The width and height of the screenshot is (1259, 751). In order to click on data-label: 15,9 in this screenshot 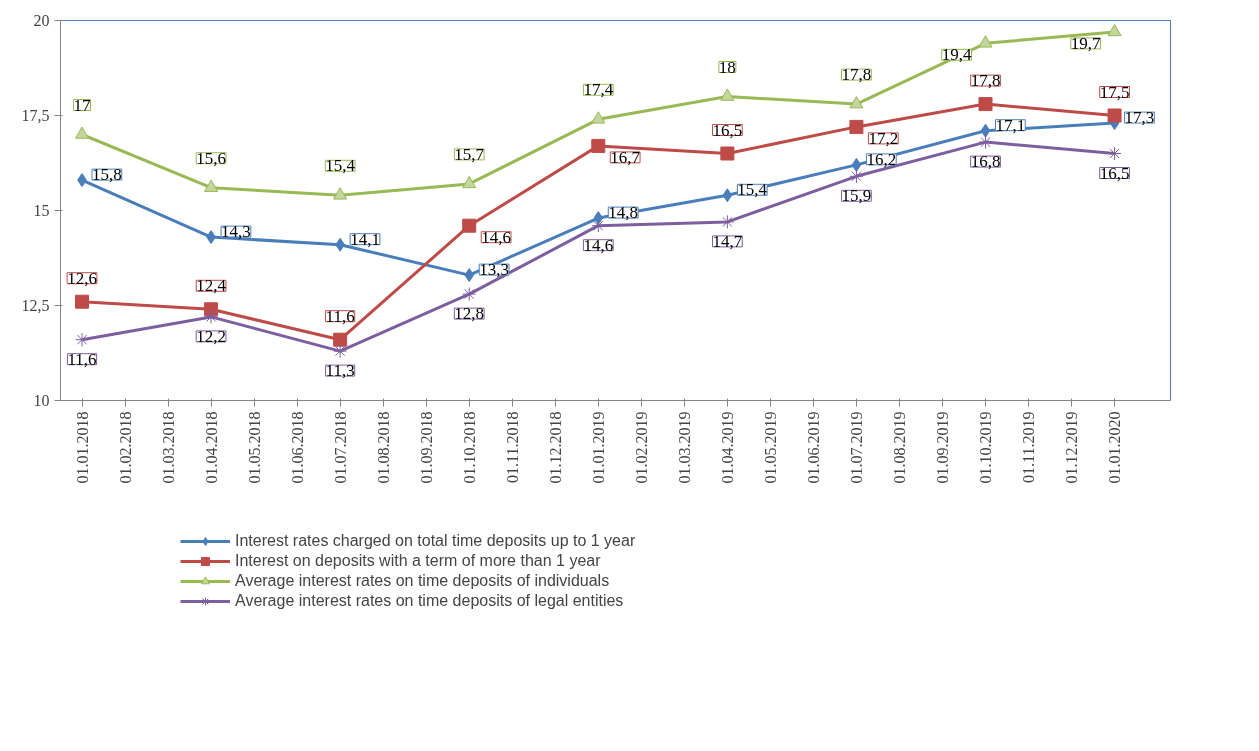, I will do `click(856, 196)`.